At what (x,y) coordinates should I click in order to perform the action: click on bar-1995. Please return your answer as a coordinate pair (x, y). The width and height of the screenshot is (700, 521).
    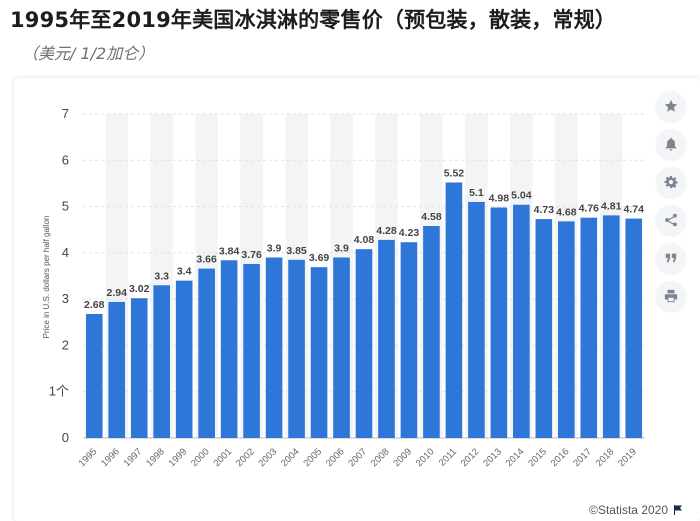
    Looking at the image, I should click on (94, 375).